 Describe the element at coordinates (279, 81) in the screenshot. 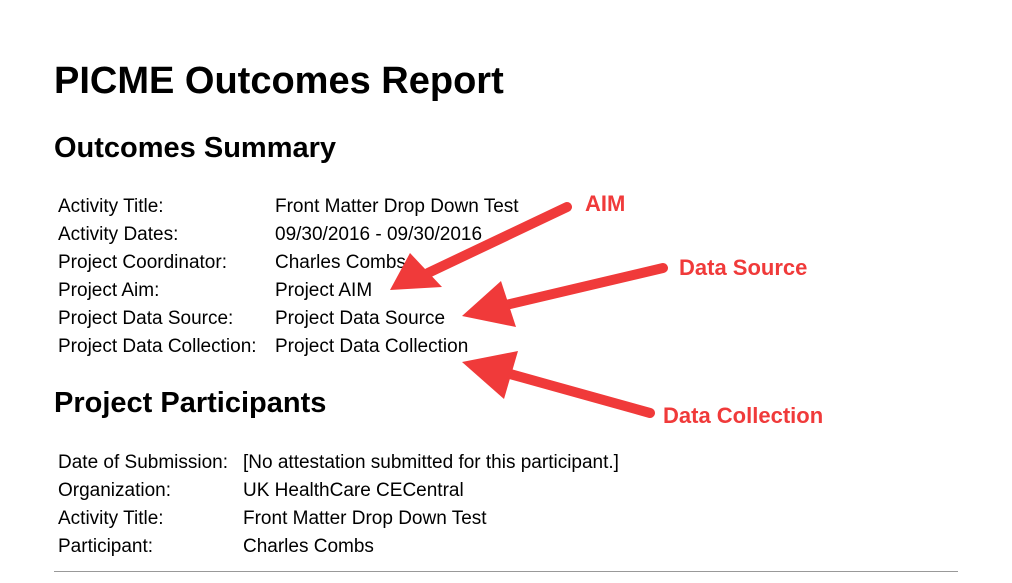

I see `report-title: PICME Outcomes Report` at that location.